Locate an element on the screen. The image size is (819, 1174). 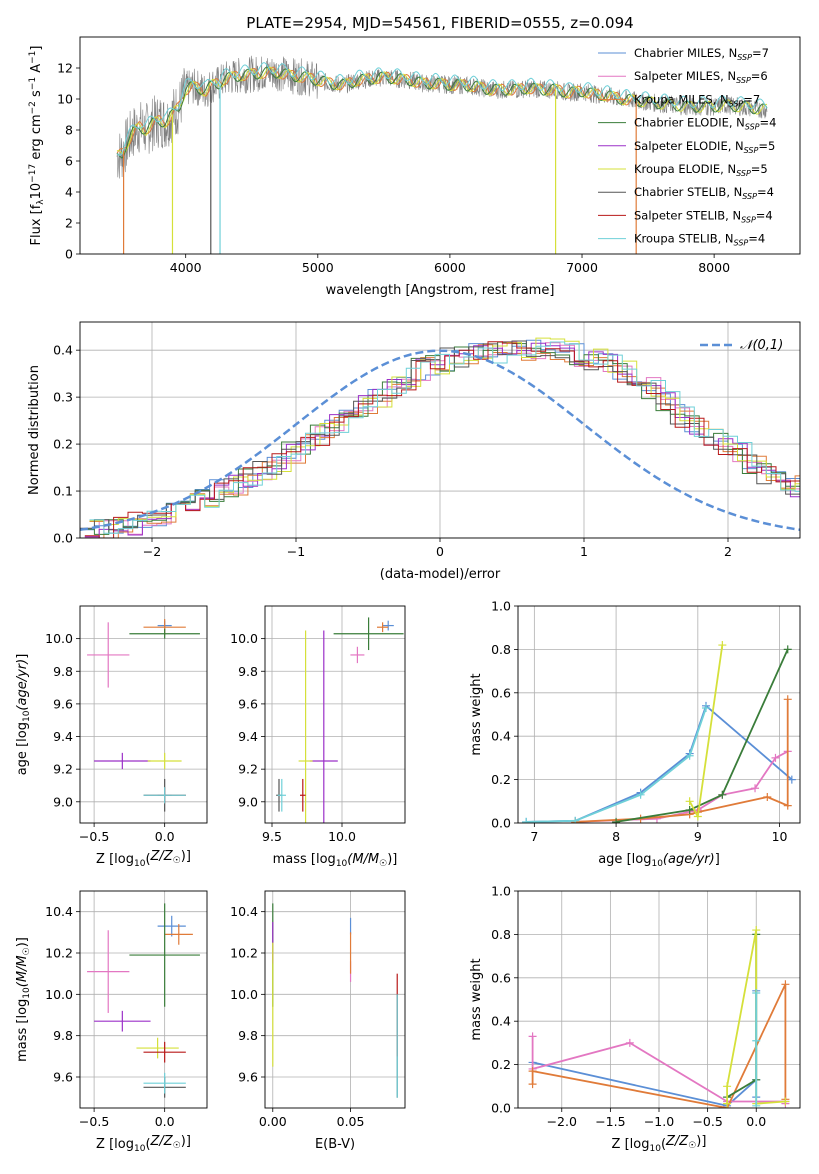
x-tick-label: −2.0 is located at coordinates (562, 1121).